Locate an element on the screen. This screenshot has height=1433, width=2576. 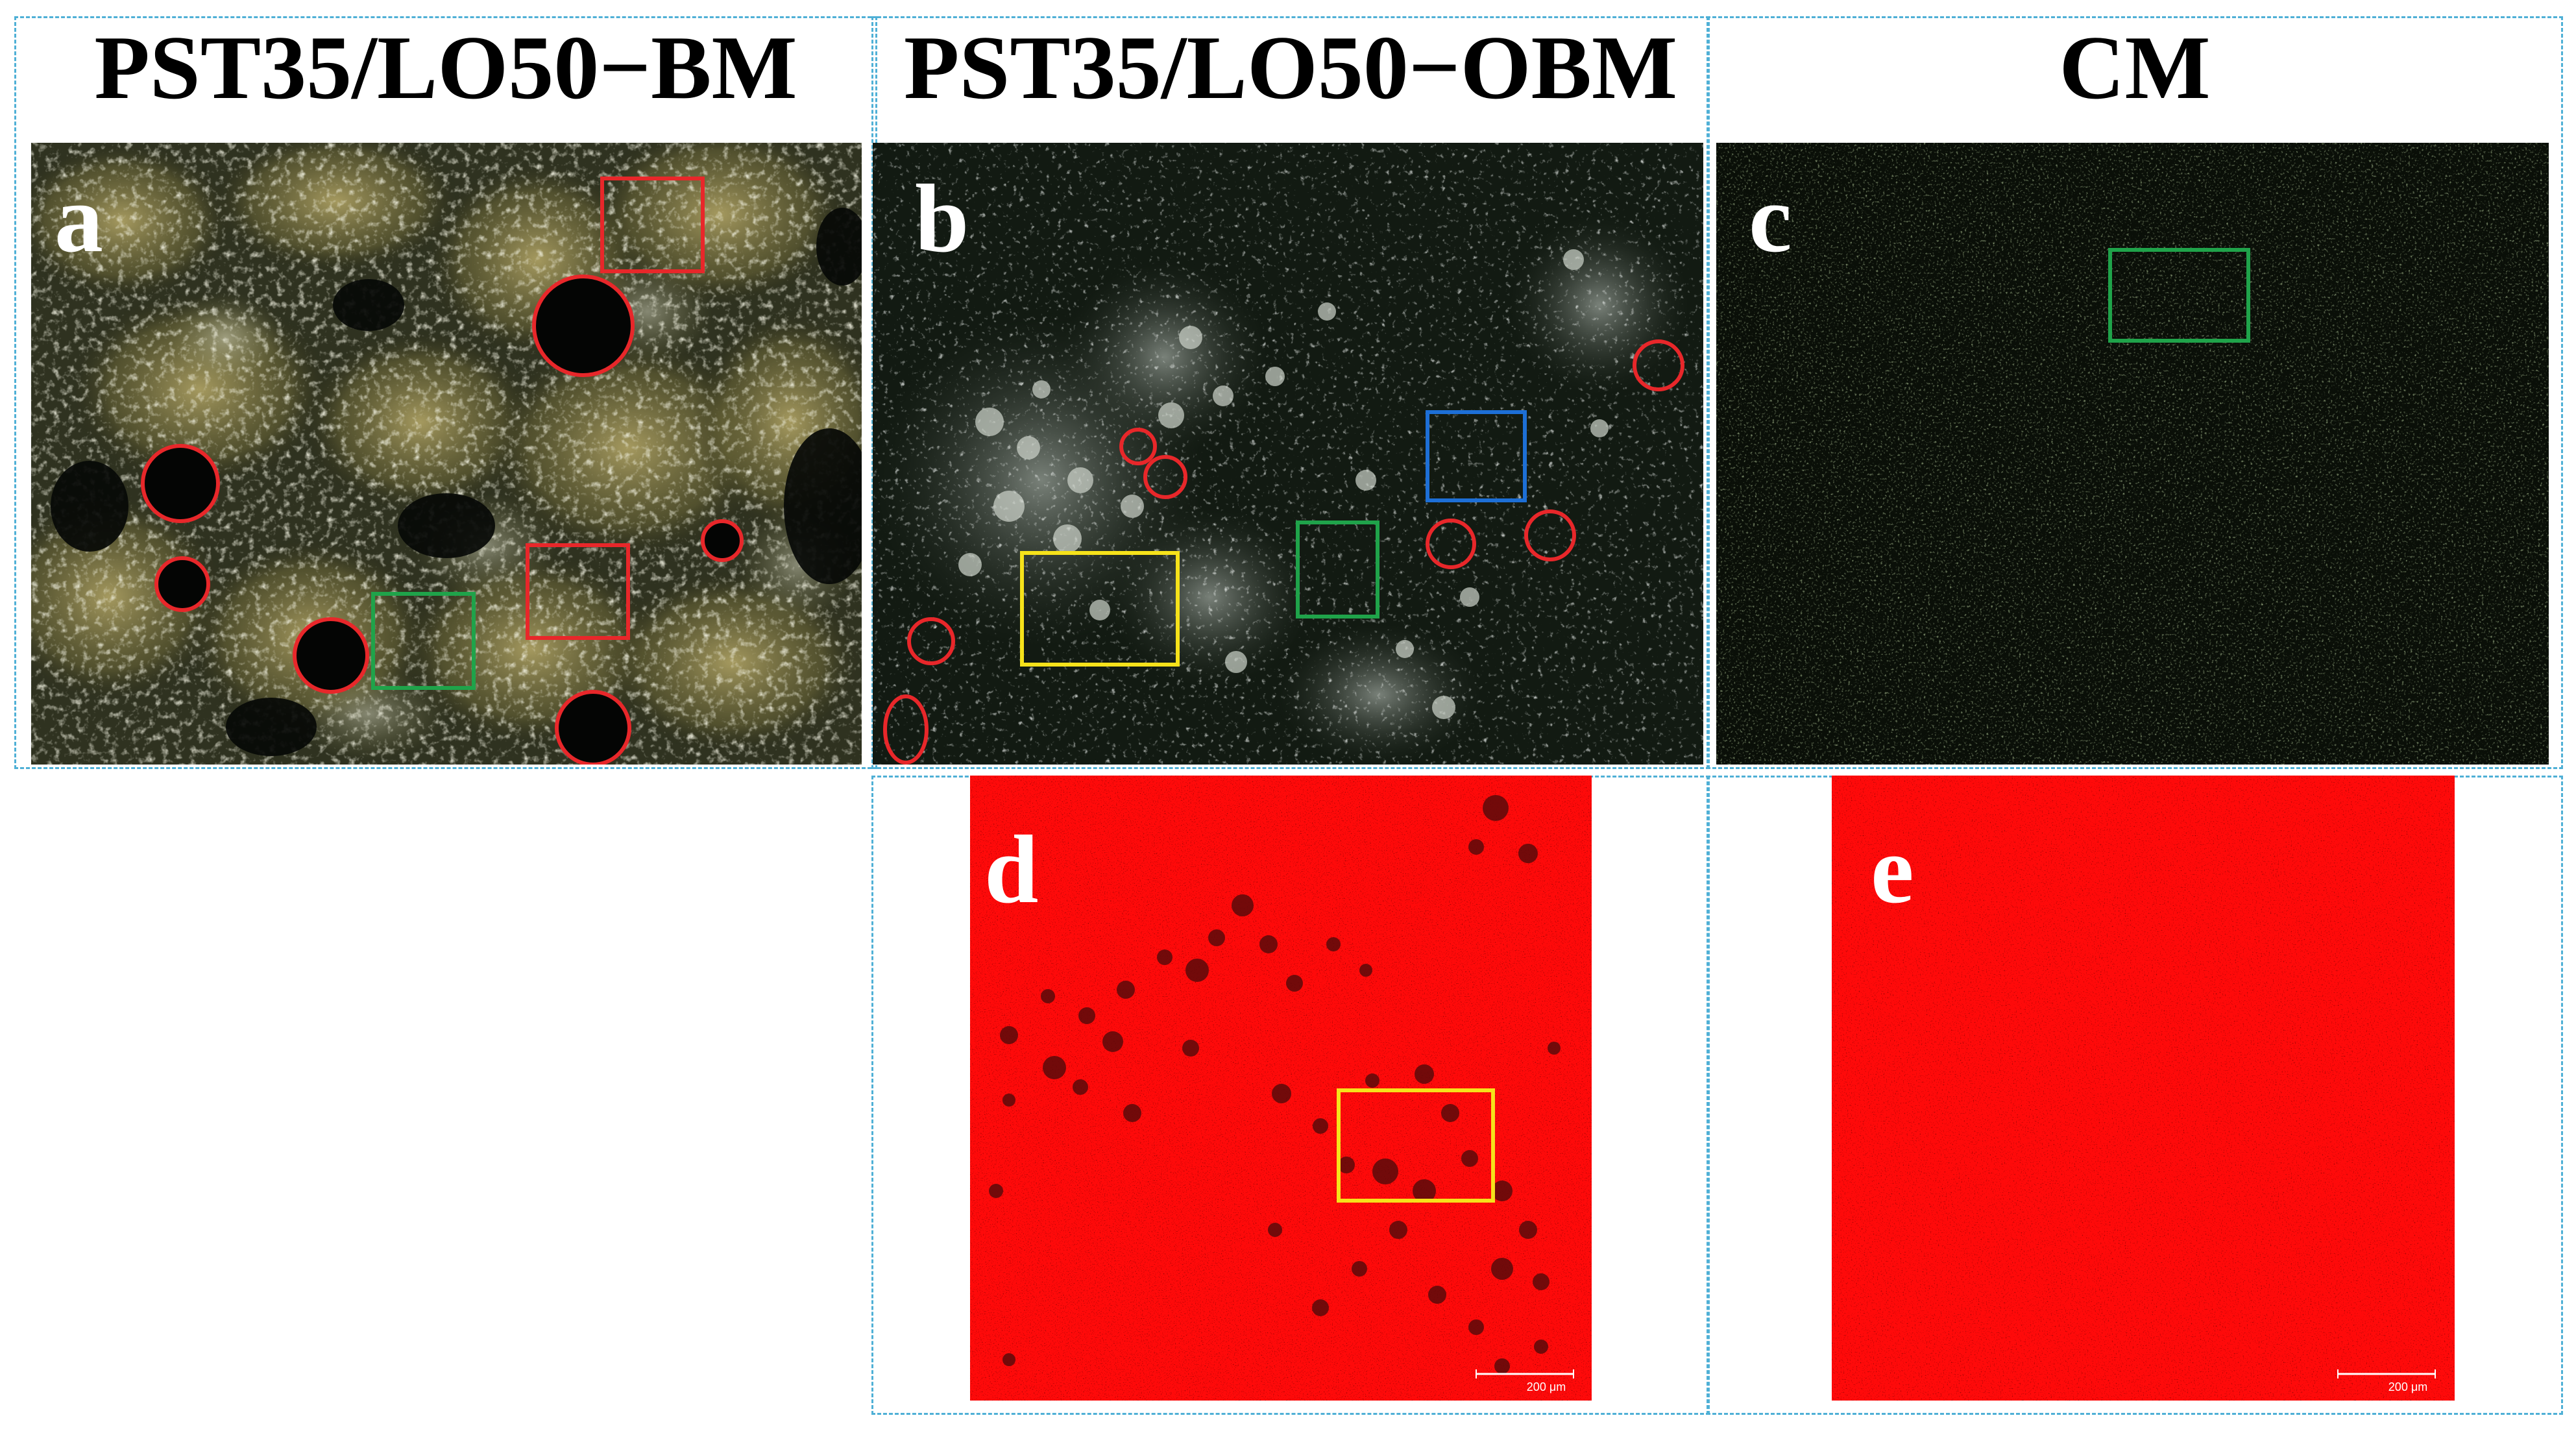
micrograph-panel-c: c is located at coordinates (2132, 454).